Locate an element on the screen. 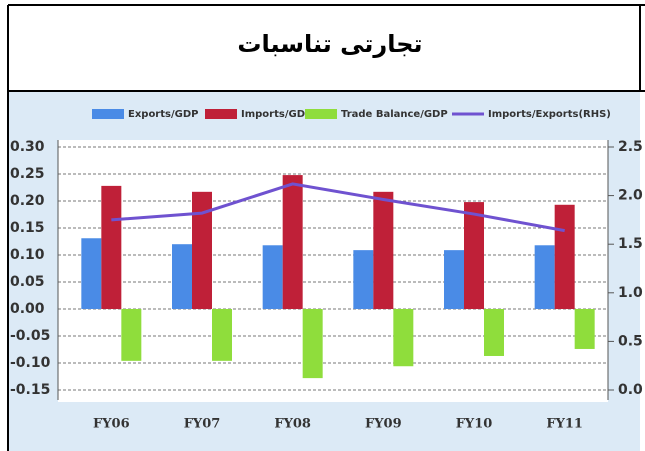  y-tick-label: 0.30 is located at coordinates (27, 147).